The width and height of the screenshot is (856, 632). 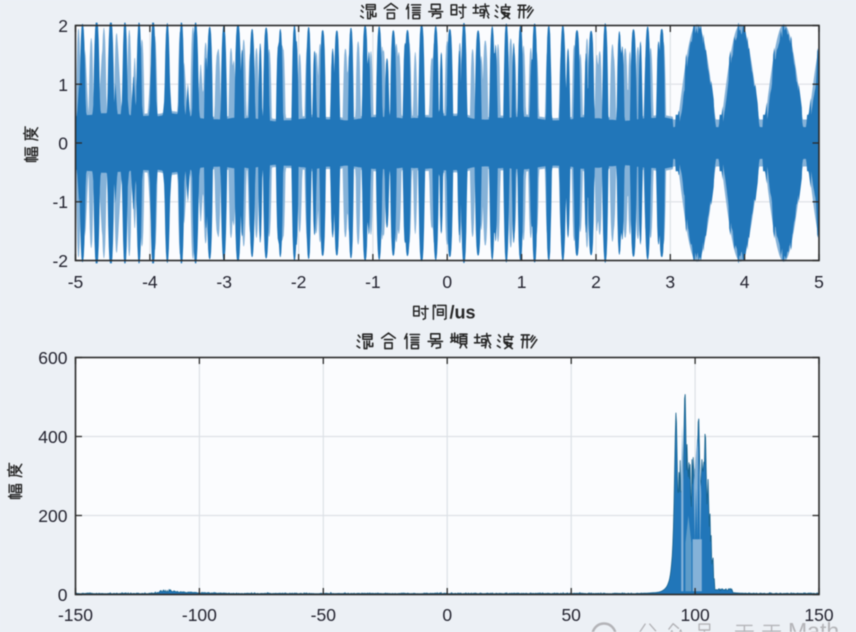 What do you see at coordinates (694, 615) in the screenshot?
I see `svg-text: 100` at bounding box center [694, 615].